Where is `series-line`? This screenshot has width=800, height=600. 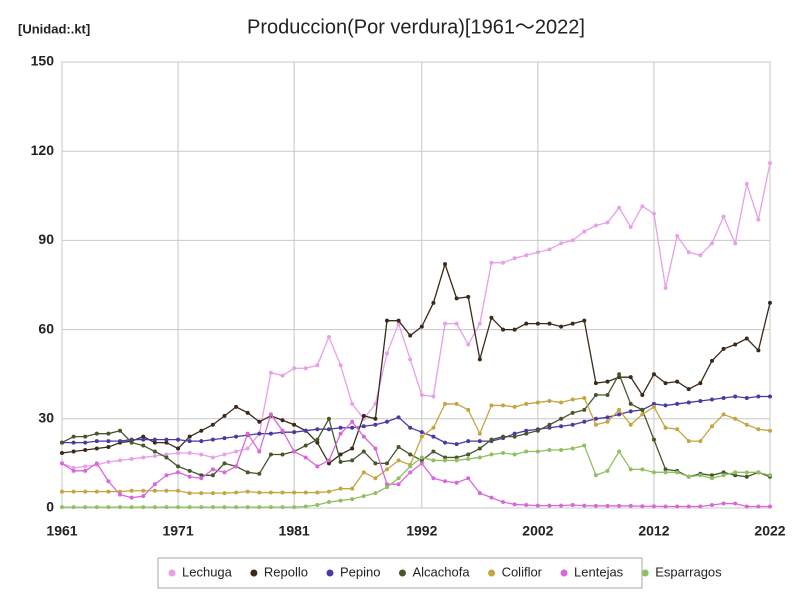
series-line is located at coordinates (416, 445).